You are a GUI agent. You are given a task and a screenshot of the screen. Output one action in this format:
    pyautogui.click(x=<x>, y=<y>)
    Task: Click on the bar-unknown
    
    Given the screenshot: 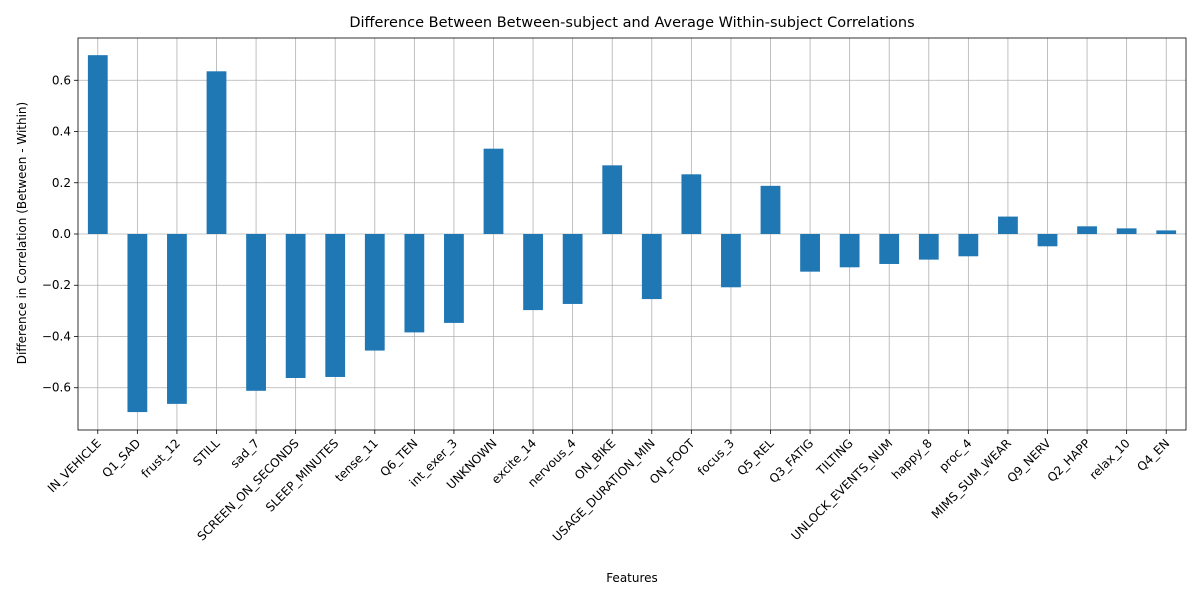 What is the action you would take?
    pyautogui.click(x=493, y=191)
    